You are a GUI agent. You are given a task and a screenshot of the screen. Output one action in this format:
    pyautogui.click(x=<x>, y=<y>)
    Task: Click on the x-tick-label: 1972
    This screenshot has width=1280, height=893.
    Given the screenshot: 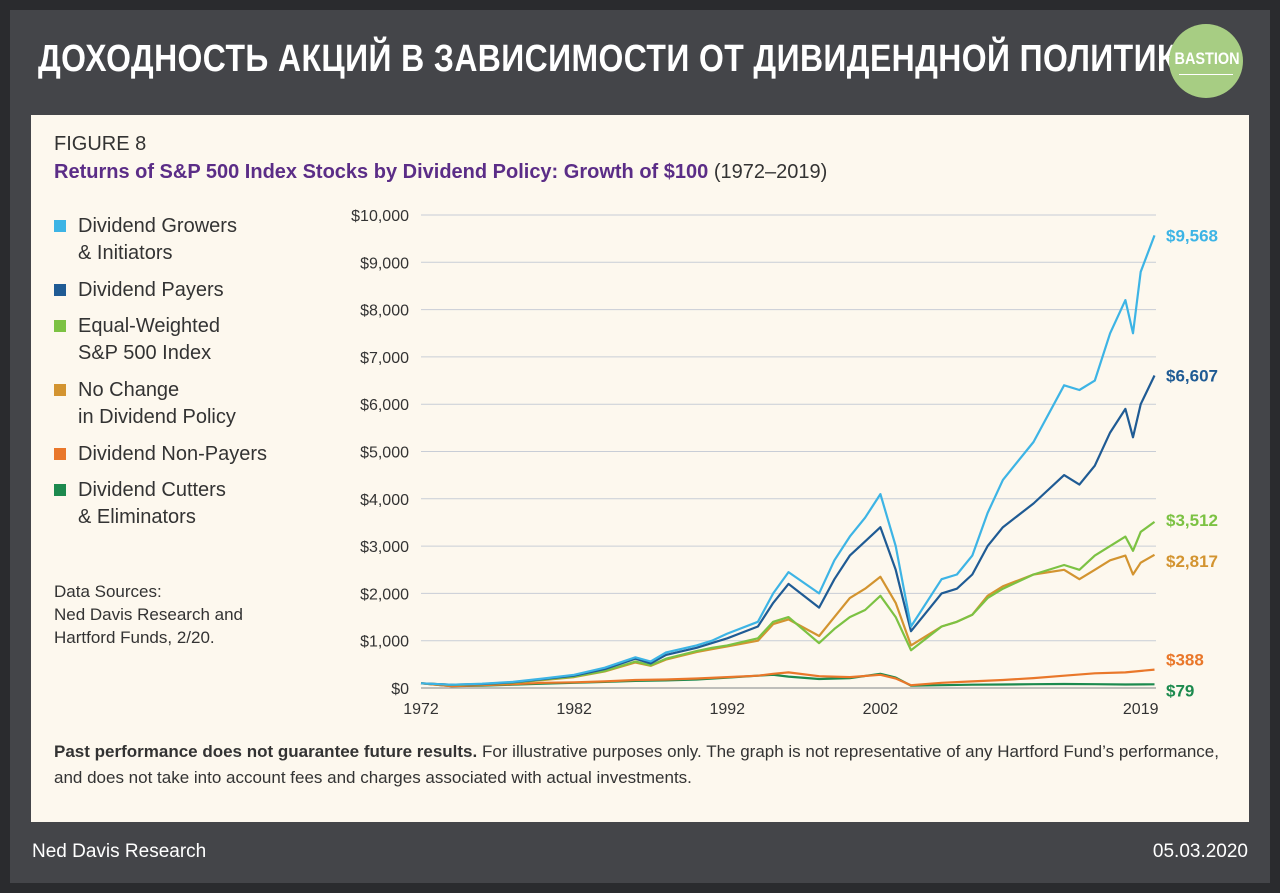 What is the action you would take?
    pyautogui.click(x=421, y=709)
    